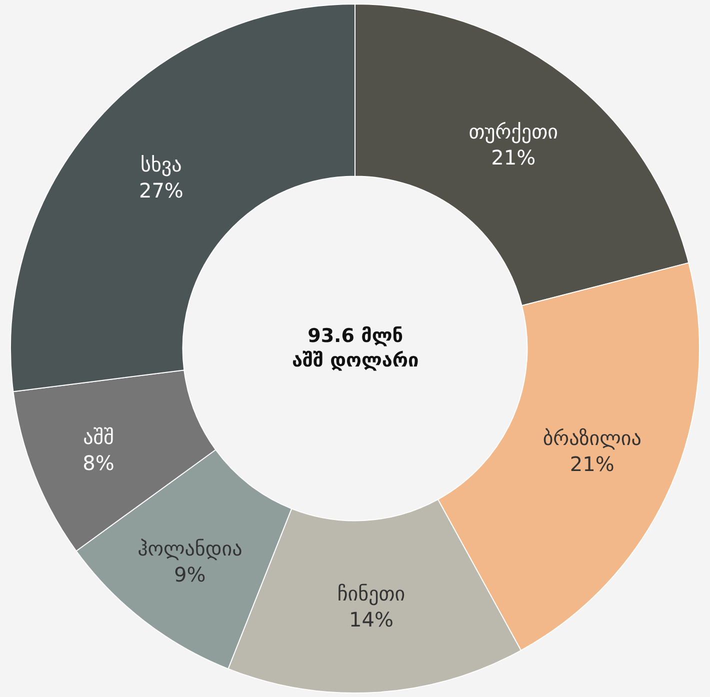  Describe the element at coordinates (98, 437) in the screenshot. I see `slice-label: აშშ` at that location.